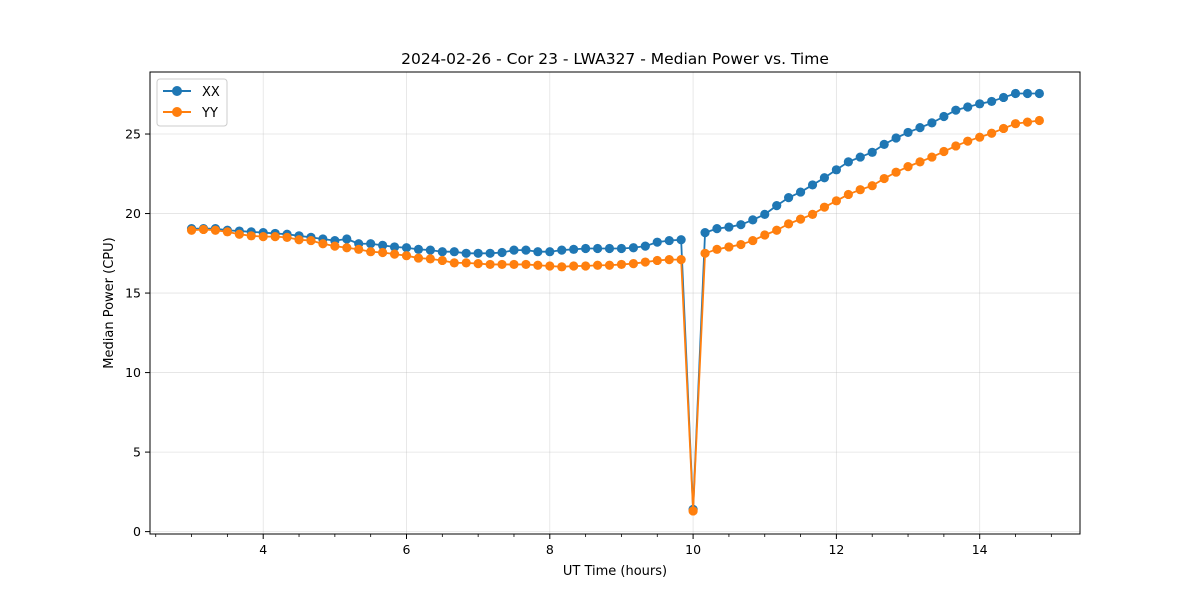 The height and width of the screenshot is (604, 1200). I want to click on x-tick-label: 4, so click(263, 549).